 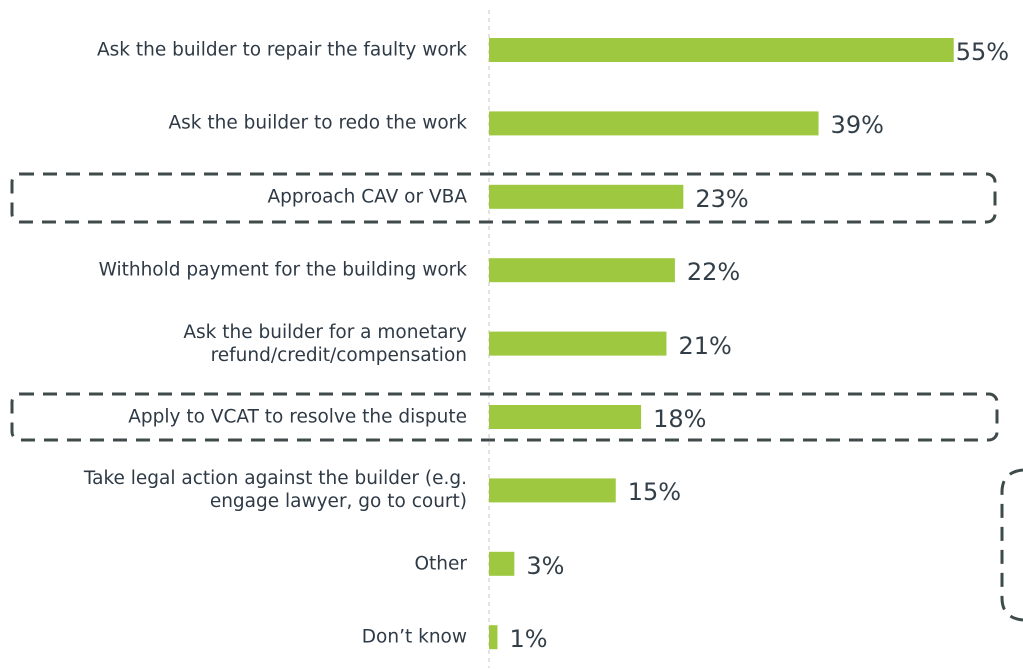 I want to click on category-label: Other, so click(x=440, y=564).